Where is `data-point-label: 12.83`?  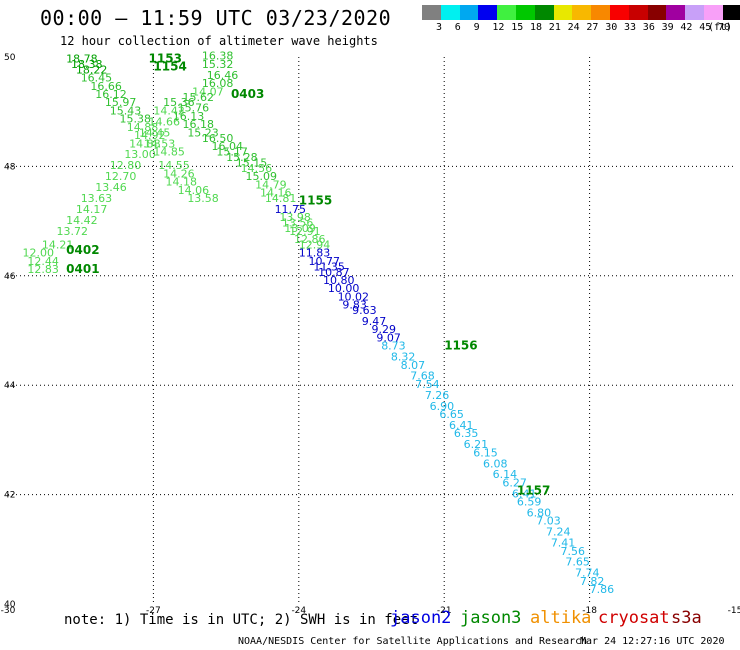
data-point-label: 12.83 is located at coordinates (42, 269).